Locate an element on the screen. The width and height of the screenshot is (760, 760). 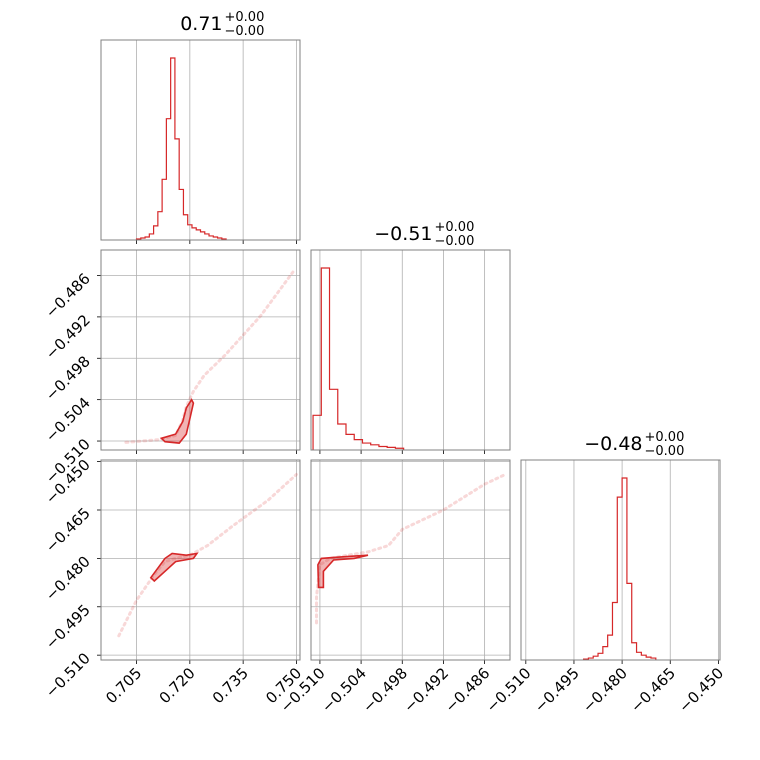
x-tick-label: 0.720 is located at coordinates (177, 685).